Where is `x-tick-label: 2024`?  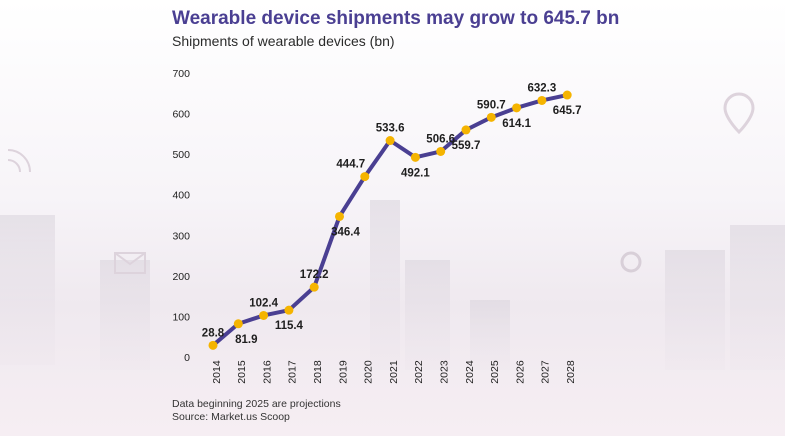 x-tick-label: 2024 is located at coordinates (470, 372).